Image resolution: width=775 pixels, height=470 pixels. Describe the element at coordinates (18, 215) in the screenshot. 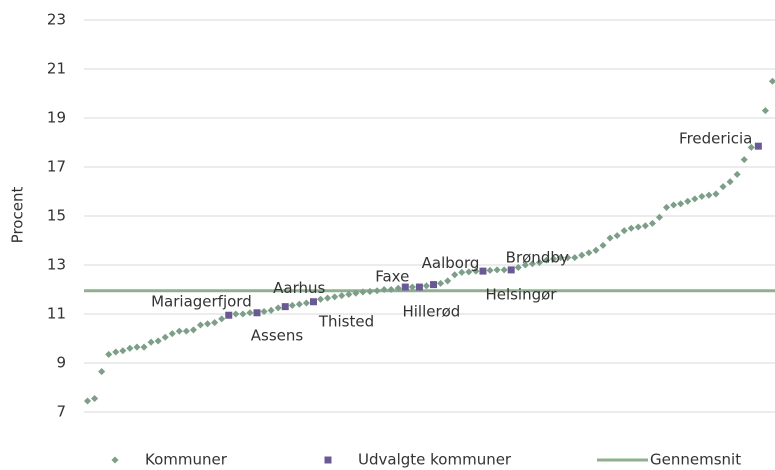

I see `y-axis-label: Procent` at that location.